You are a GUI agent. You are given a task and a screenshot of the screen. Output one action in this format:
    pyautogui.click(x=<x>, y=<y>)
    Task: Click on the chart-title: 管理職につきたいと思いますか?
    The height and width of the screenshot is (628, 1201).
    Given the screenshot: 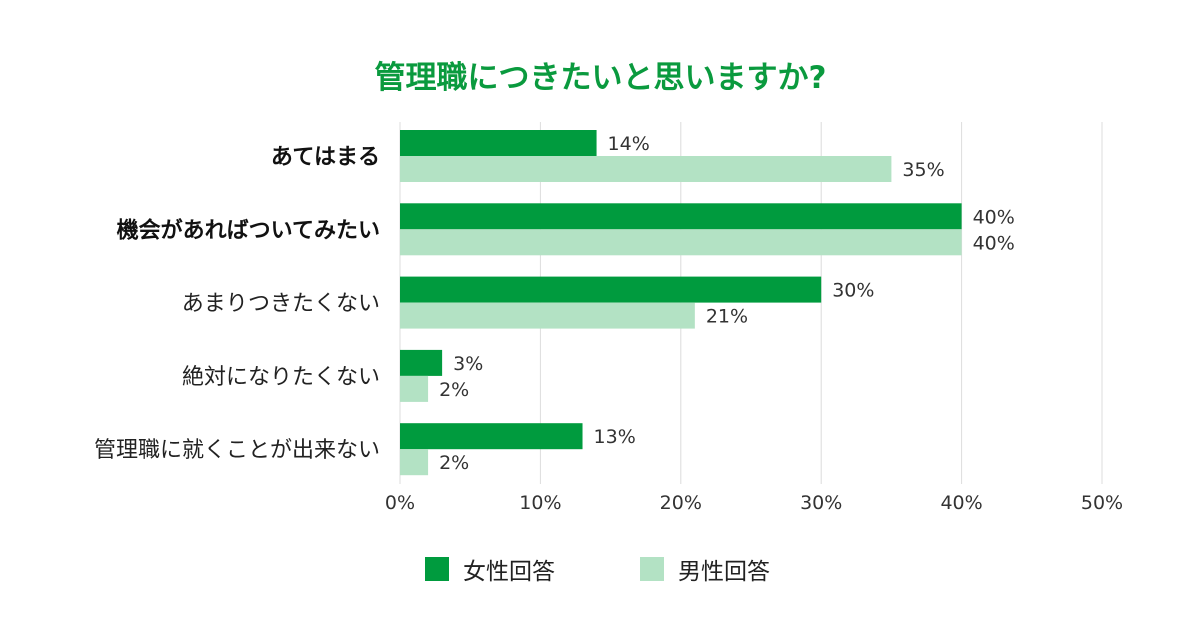 What is the action you would take?
    pyautogui.click(x=600, y=78)
    